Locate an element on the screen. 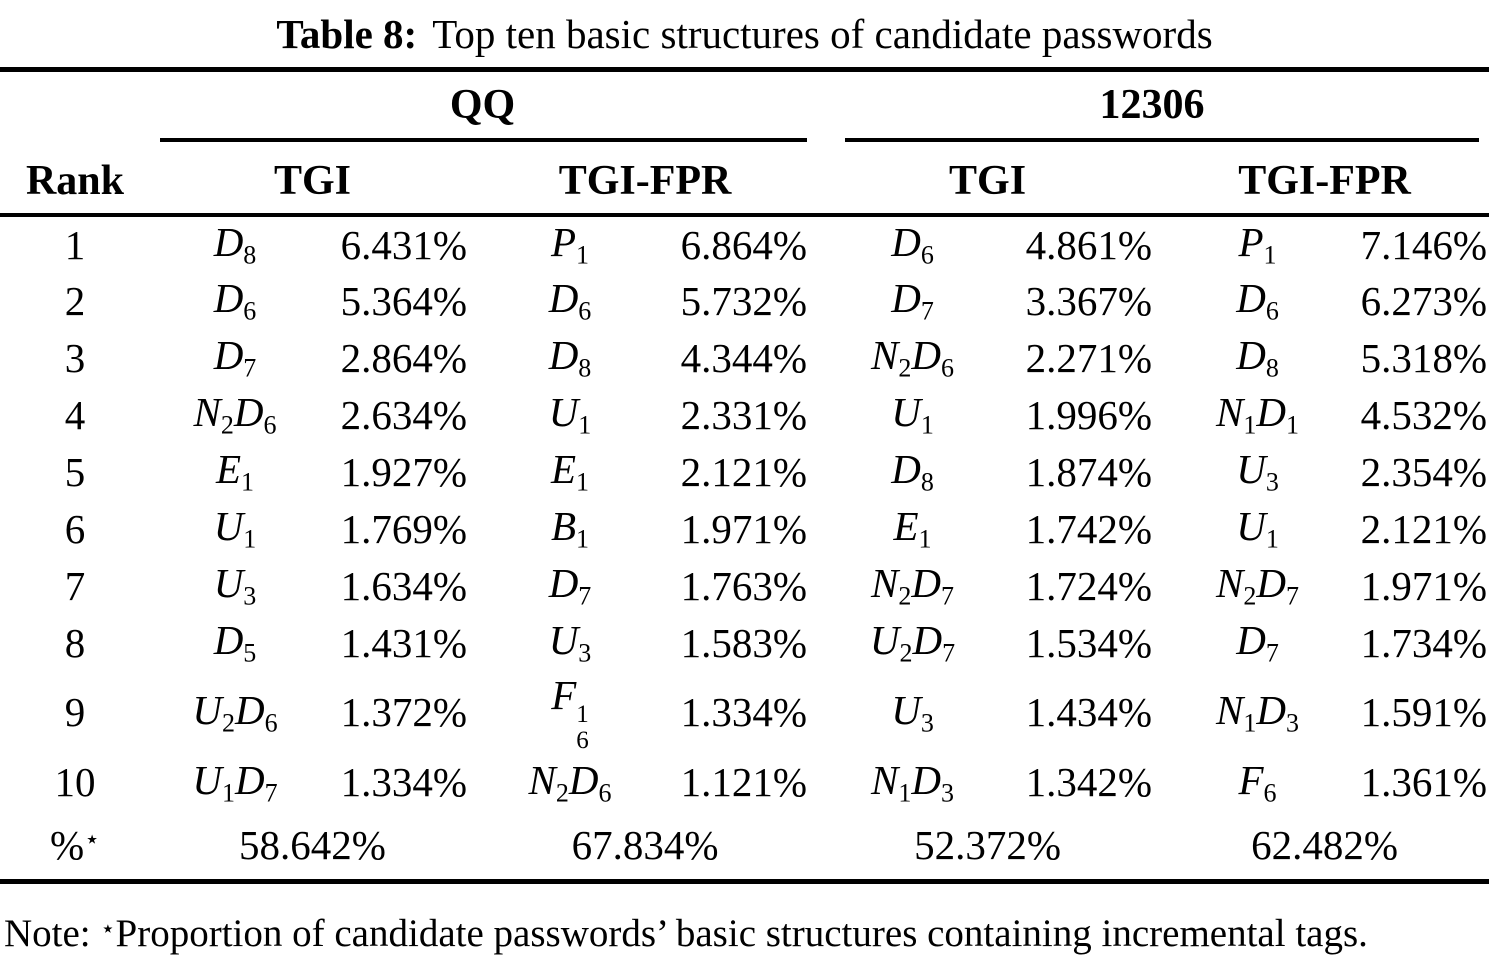  percent-cell: 1.591% is located at coordinates (1424, 712).